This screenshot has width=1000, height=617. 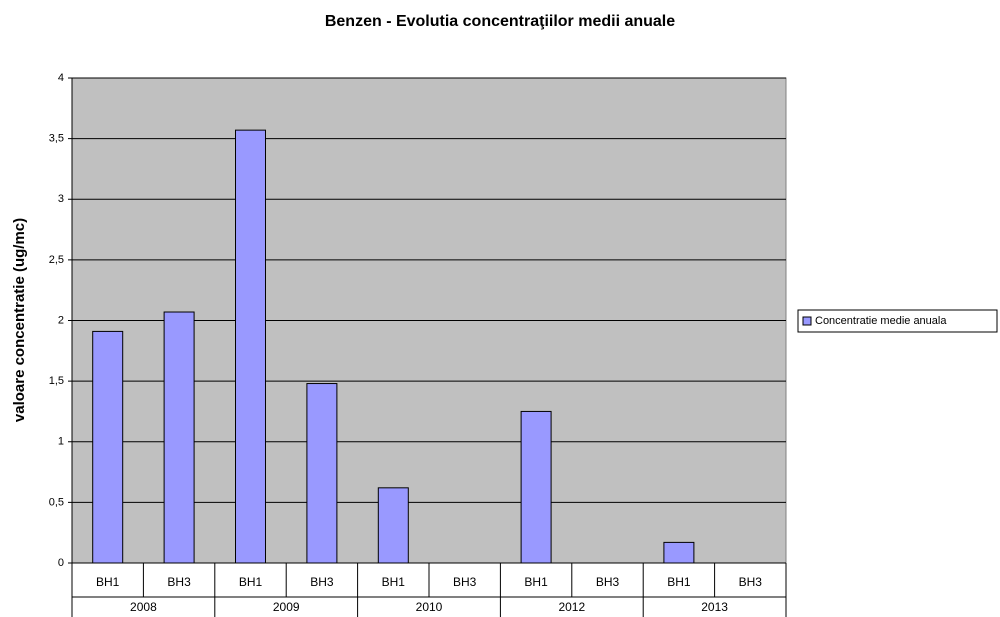 I want to click on legend-box, so click(x=897, y=321).